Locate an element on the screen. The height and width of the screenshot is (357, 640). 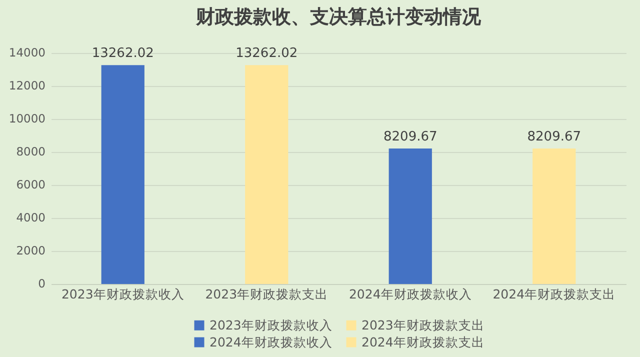
y-tick-label: 8000 is located at coordinates (31, 151).